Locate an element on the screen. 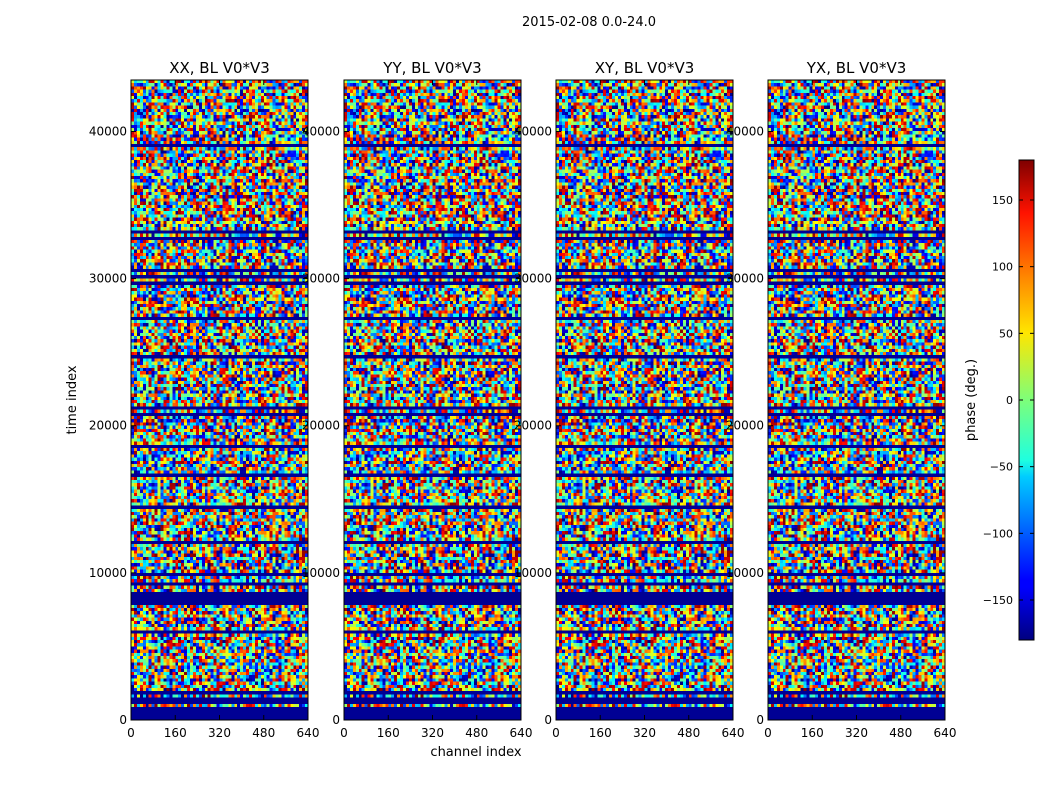  colorbar-label: phase (deg.) is located at coordinates (971, 400).